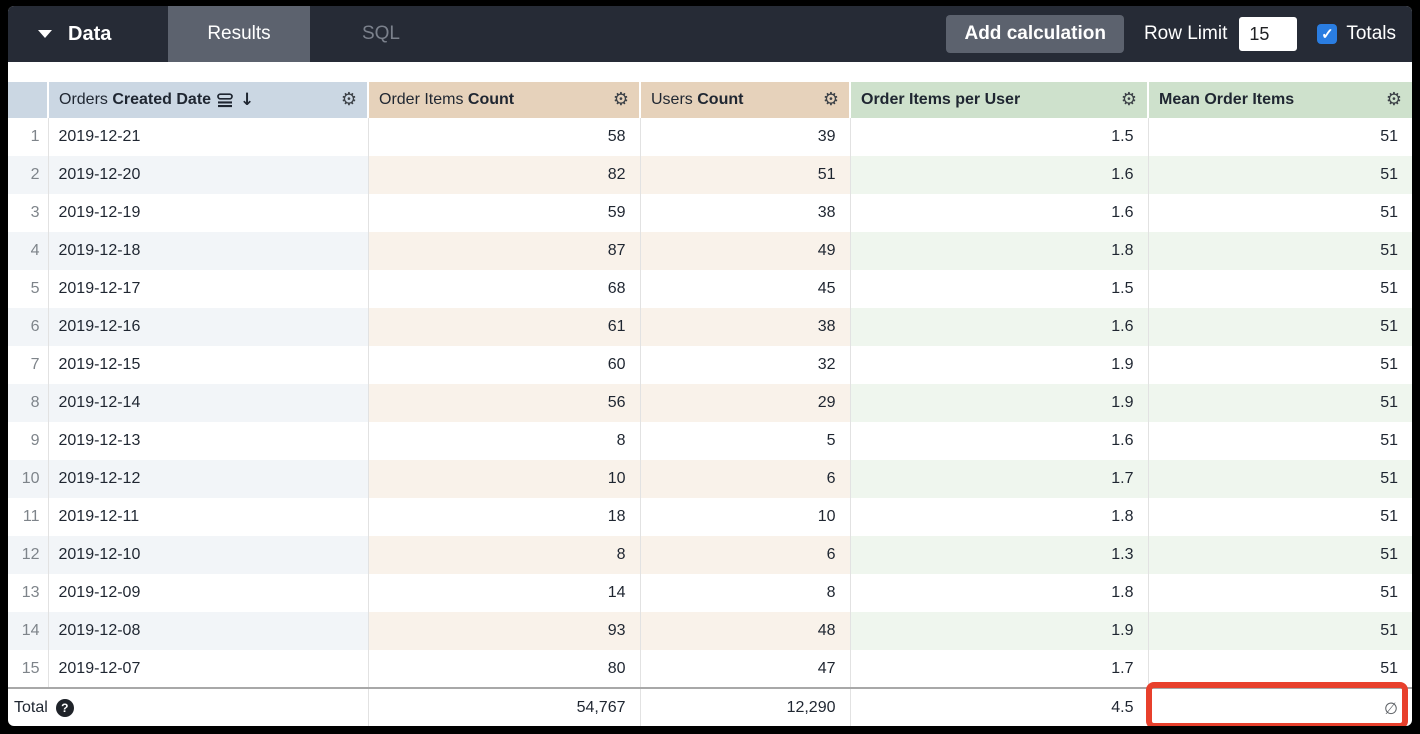 This screenshot has height=734, width=1420. I want to click on cell-order-items-per-user: 1.3, so click(999, 555).